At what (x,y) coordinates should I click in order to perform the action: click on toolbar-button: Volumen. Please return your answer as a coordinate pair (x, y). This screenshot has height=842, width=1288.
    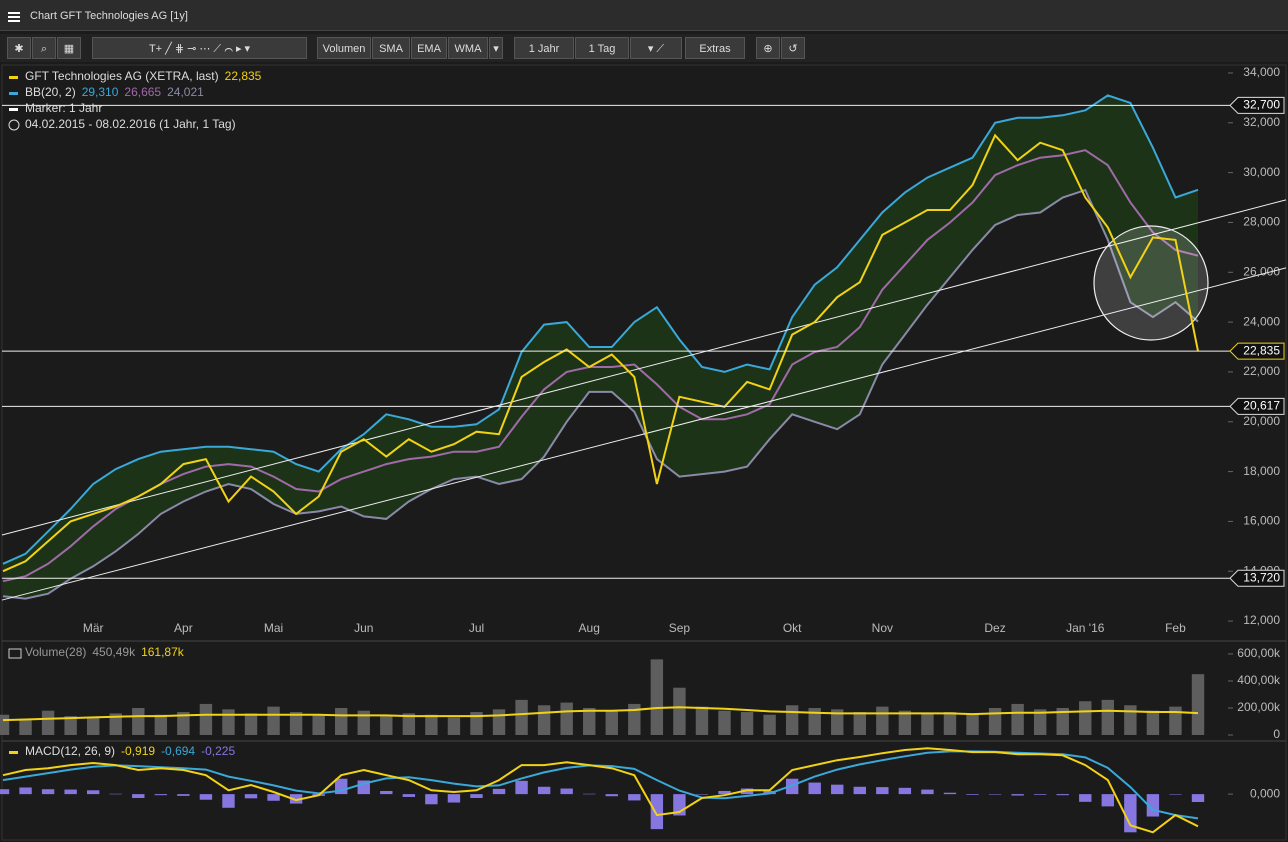
    Looking at the image, I should click on (344, 48).